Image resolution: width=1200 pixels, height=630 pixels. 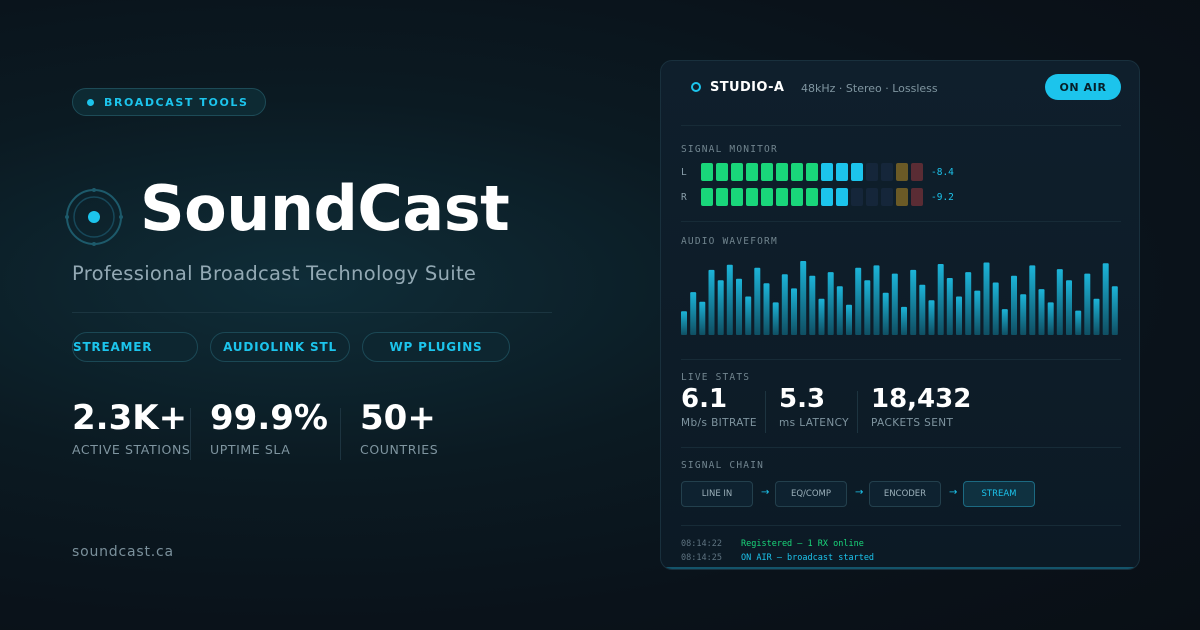 What do you see at coordinates (684, 197) in the screenshot?
I see `meter-channel-right: R` at bounding box center [684, 197].